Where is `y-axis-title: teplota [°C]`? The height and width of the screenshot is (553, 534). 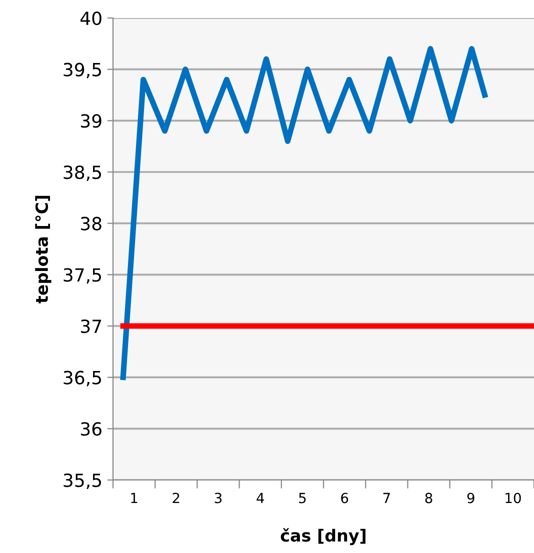 y-axis-title: teplota [°C] is located at coordinates (43, 250).